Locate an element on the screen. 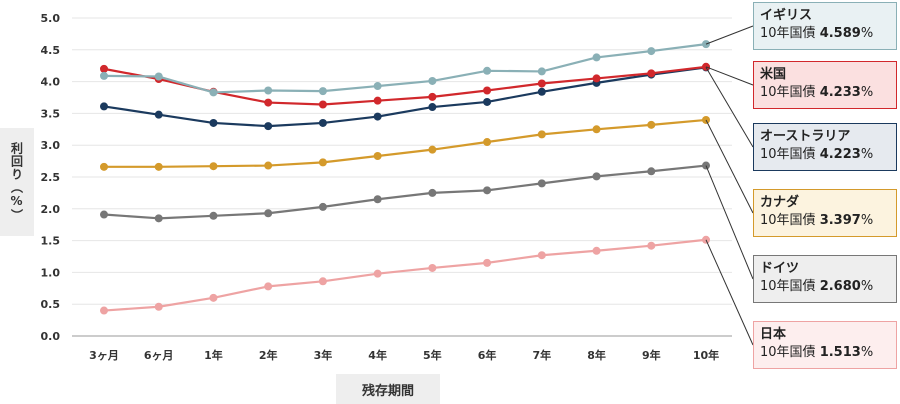 This screenshot has height=404, width=900. x-tick-label: 3ヶ月 is located at coordinates (104, 355).